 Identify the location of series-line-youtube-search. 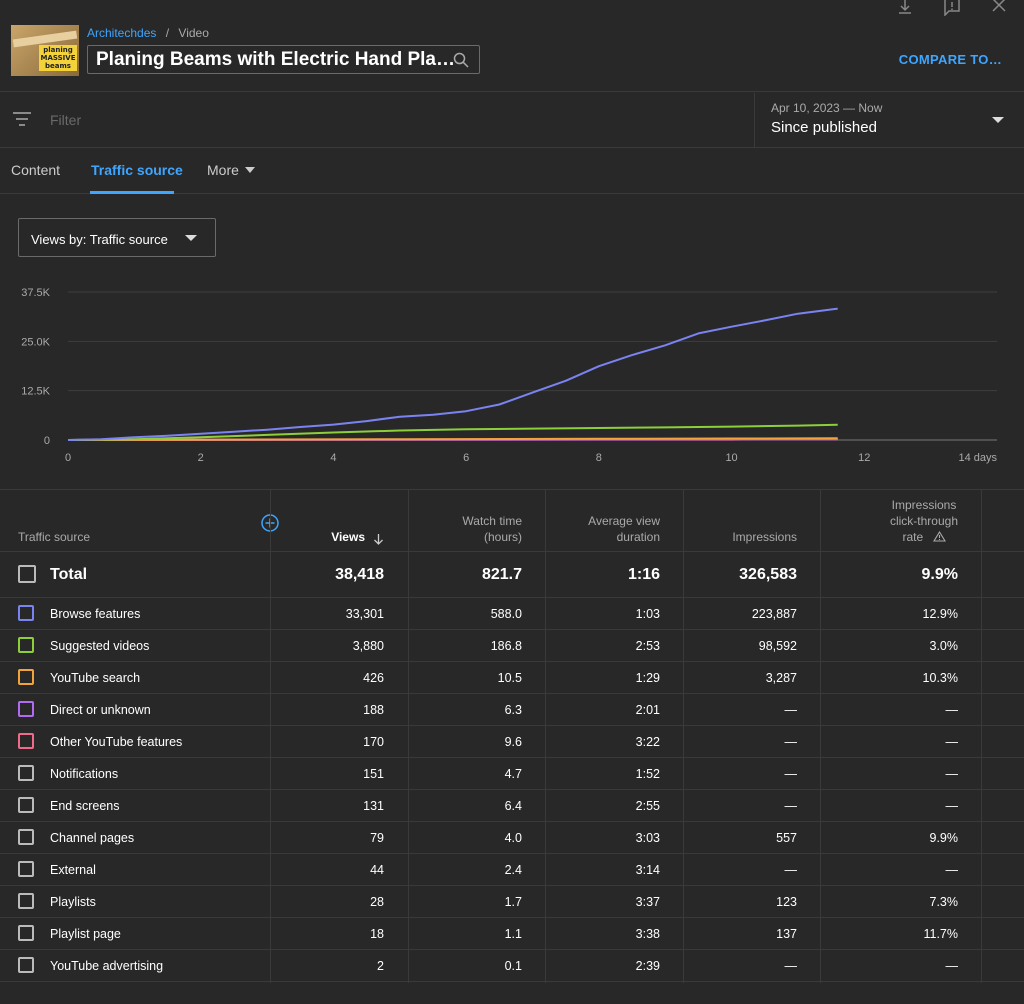
(452, 439).